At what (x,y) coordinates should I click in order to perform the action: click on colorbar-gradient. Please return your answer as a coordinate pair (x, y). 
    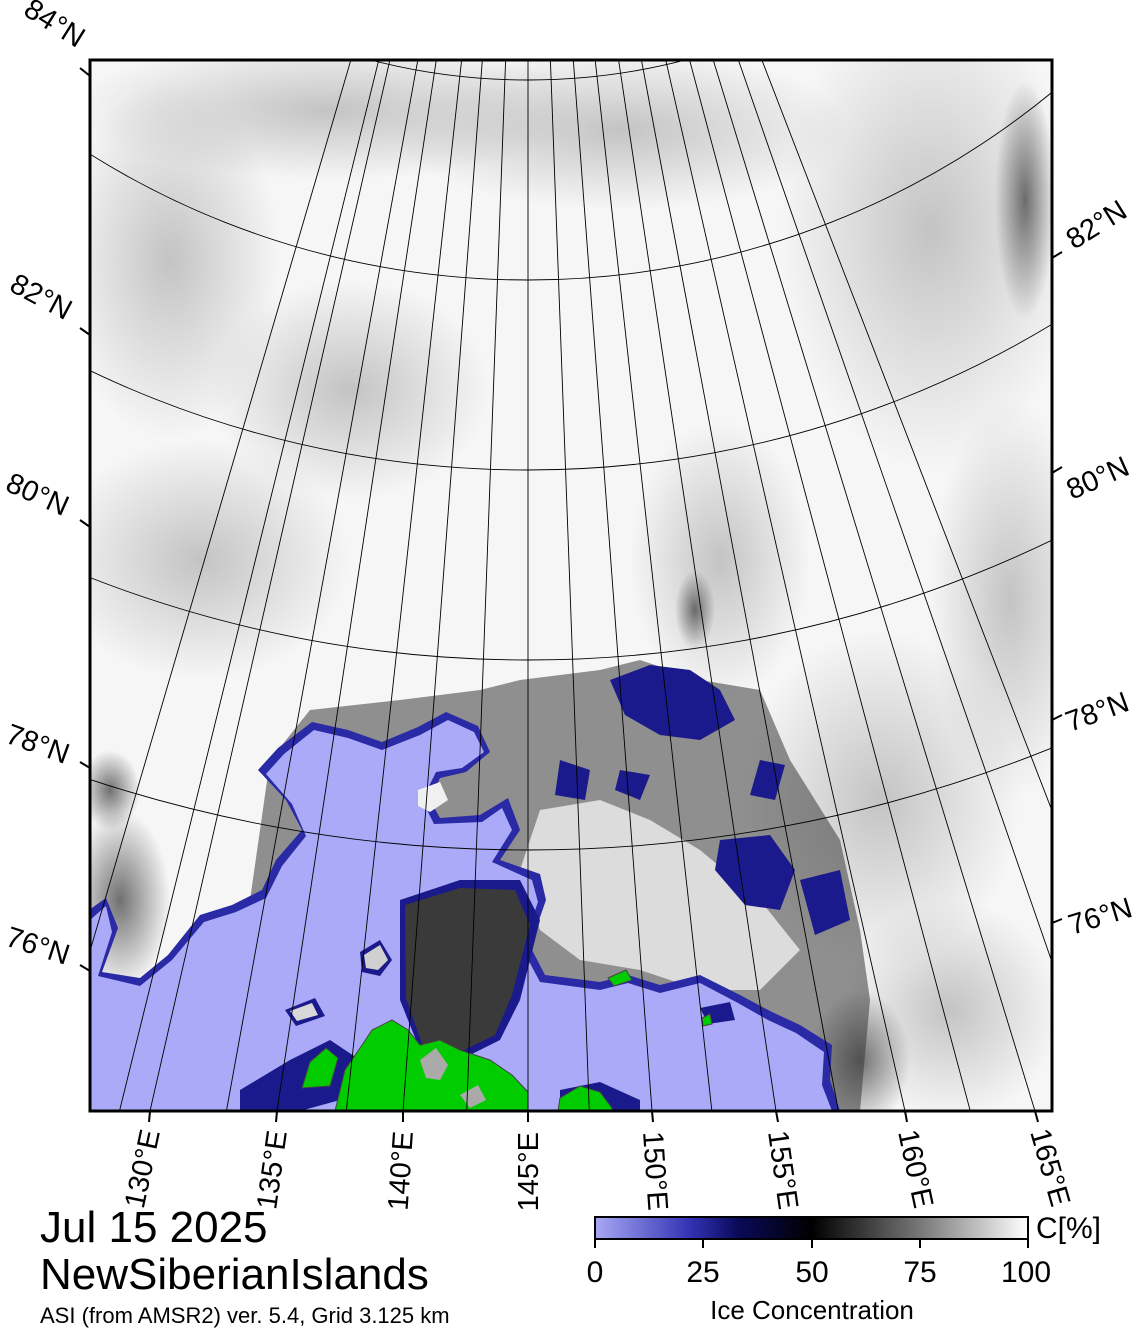
    Looking at the image, I should click on (811, 1228).